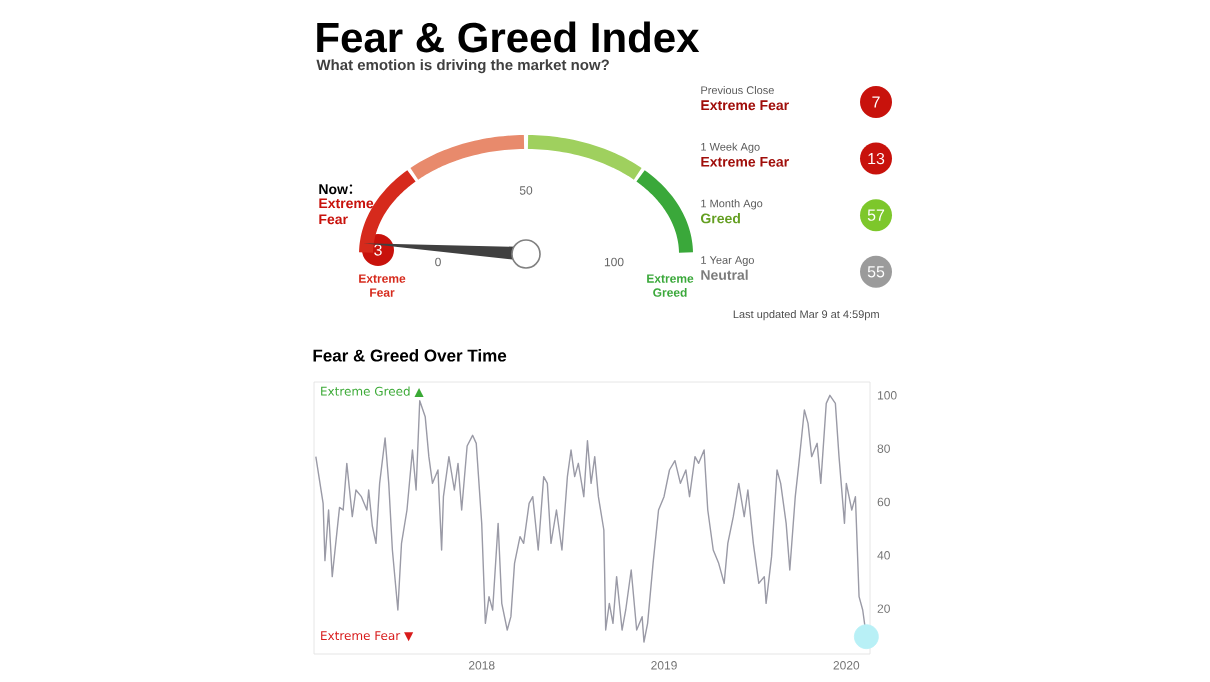 The width and height of the screenshot is (1210, 682). What do you see at coordinates (410, 355) in the screenshot?
I see `chart-title: Fear & Greed Over Time` at bounding box center [410, 355].